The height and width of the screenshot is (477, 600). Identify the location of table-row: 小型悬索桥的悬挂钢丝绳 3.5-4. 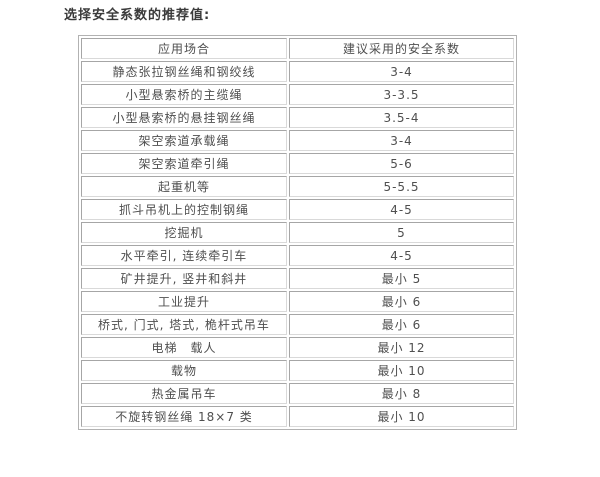
(297, 117).